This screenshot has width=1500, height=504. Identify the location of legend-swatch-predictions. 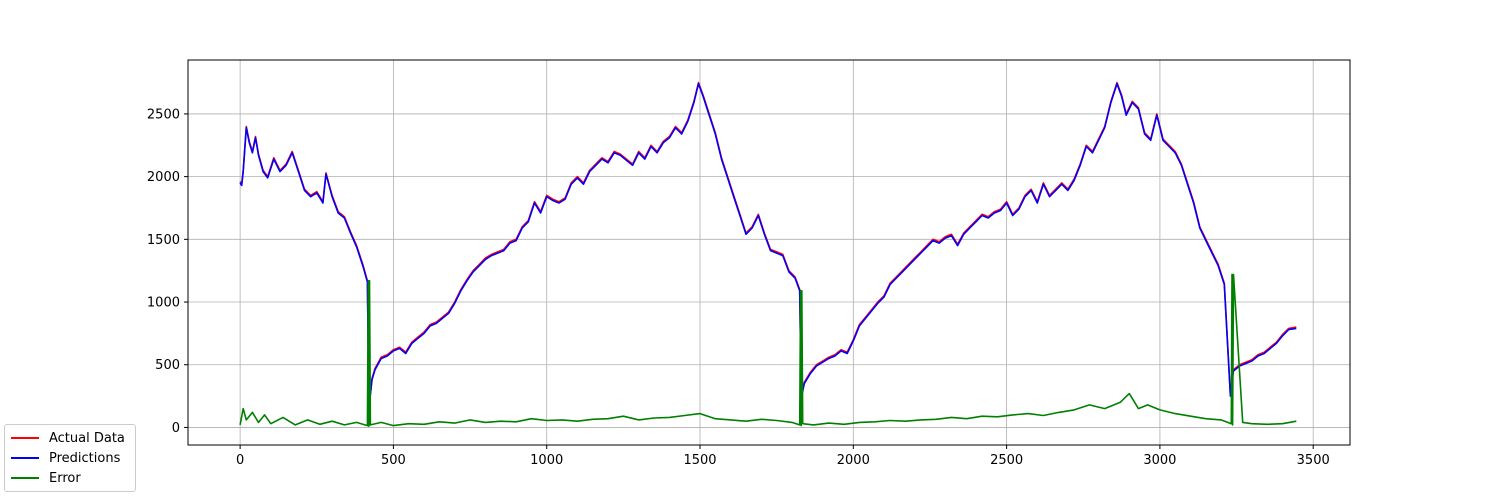
(25, 458).